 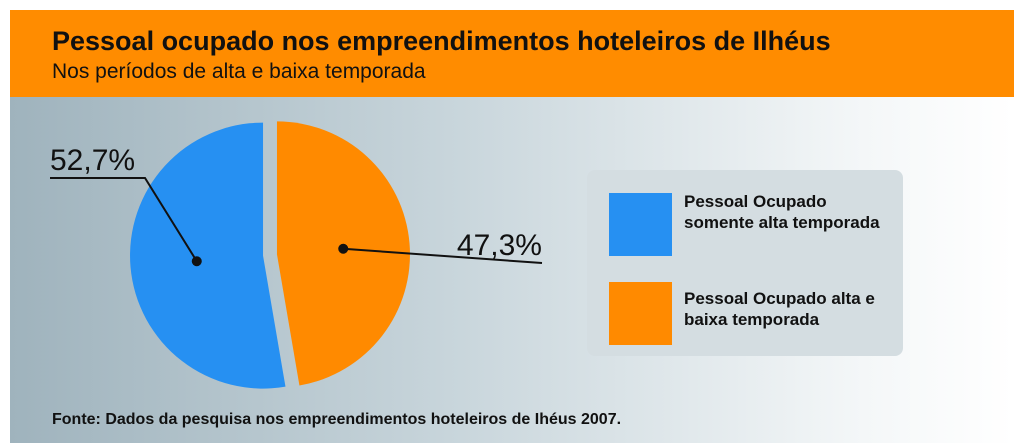 What do you see at coordinates (239, 71) in the screenshot?
I see `chart-subtitle: Nos períodos de alta e baixa temporada` at bounding box center [239, 71].